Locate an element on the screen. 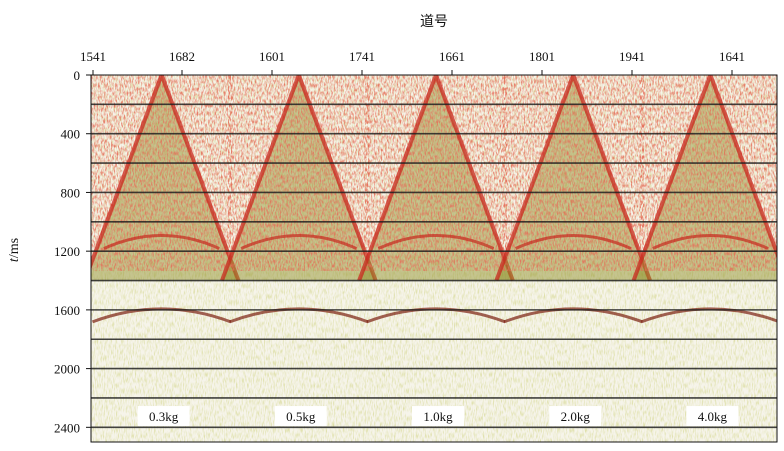  charge-labels: 0.3kg 0.5kg 1.0kg 2.0kg 4.0kg is located at coordinates (438, 416).